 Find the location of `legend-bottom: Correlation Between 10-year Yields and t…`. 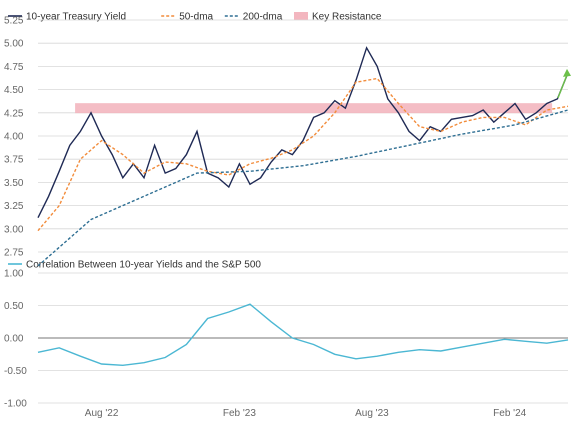

legend-bottom: Correlation Between 10-year Yields and t… is located at coordinates (134, 265).